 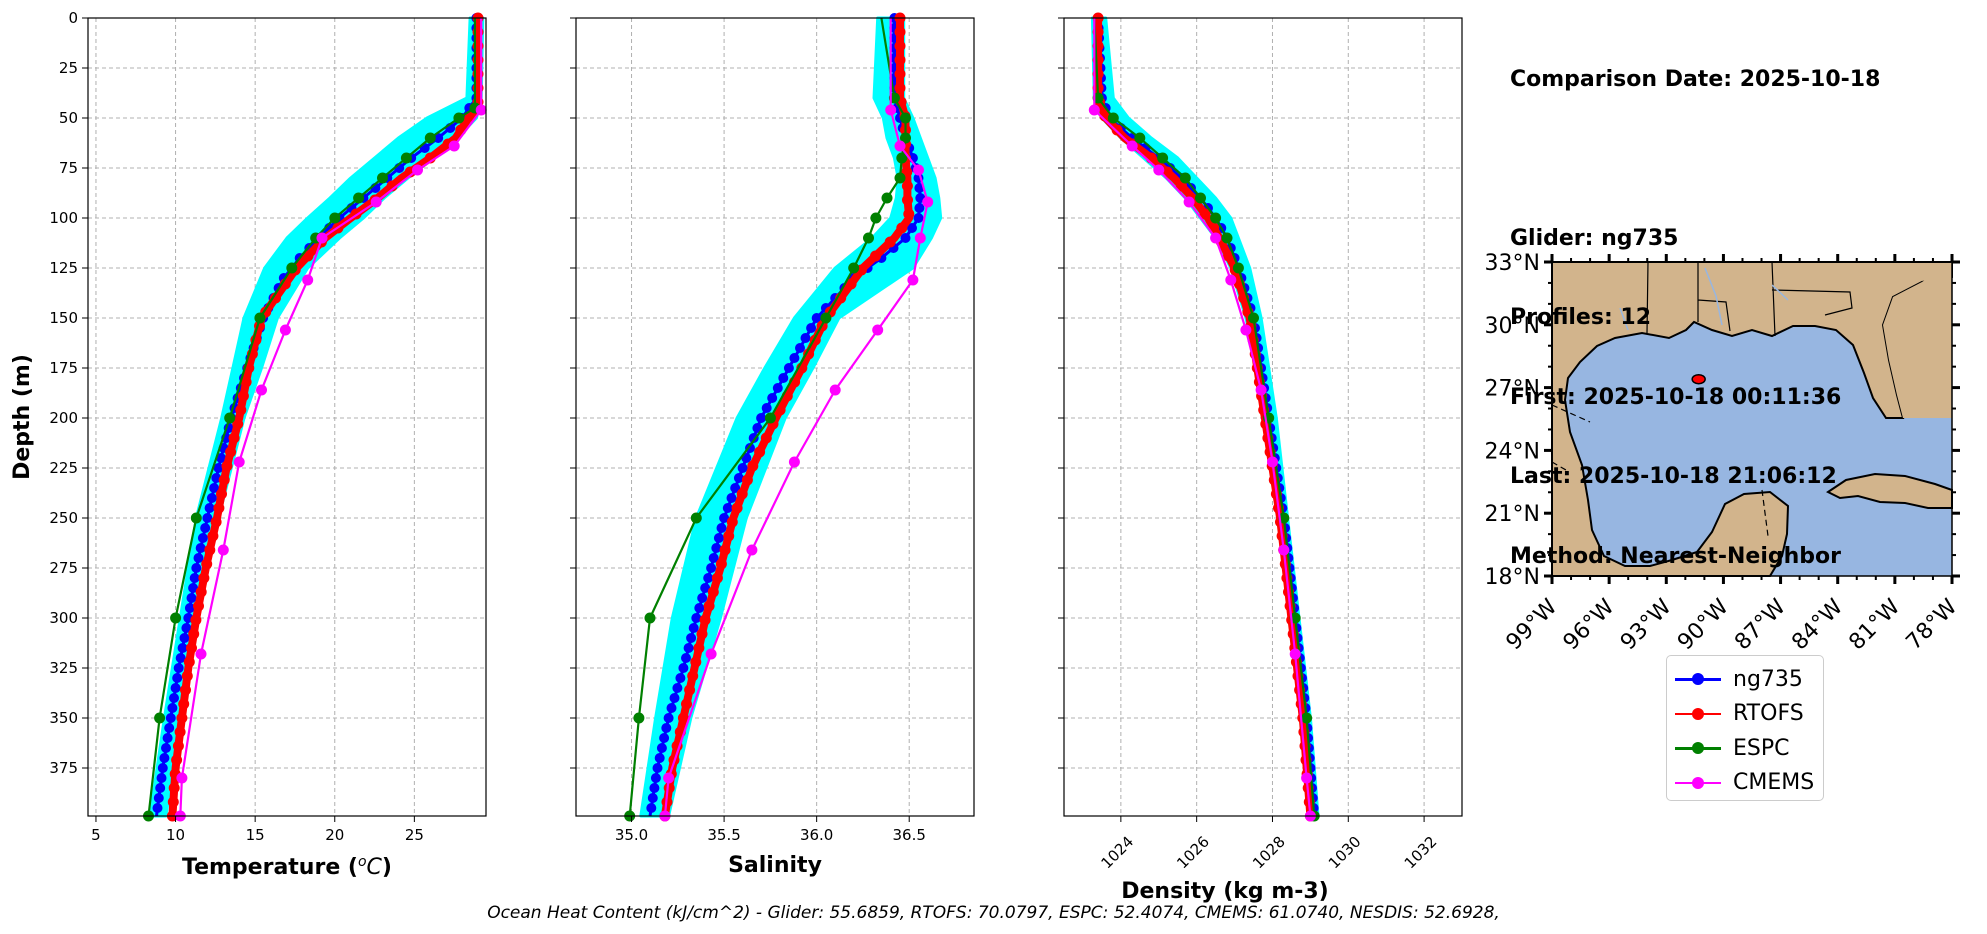 I want to click on series-line, so click(x=331, y=417).